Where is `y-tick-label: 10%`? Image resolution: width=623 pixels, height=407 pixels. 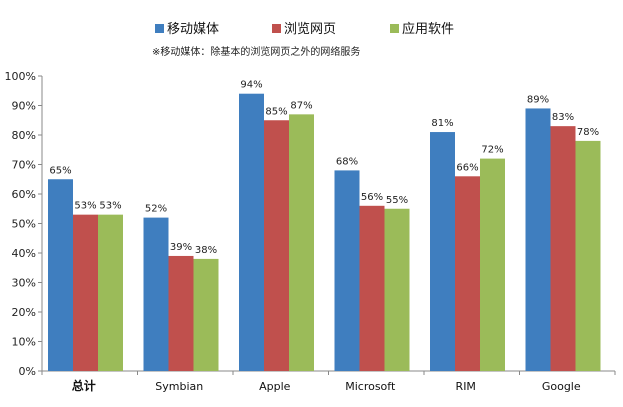 y-tick-label: 10% is located at coordinates (24, 342).